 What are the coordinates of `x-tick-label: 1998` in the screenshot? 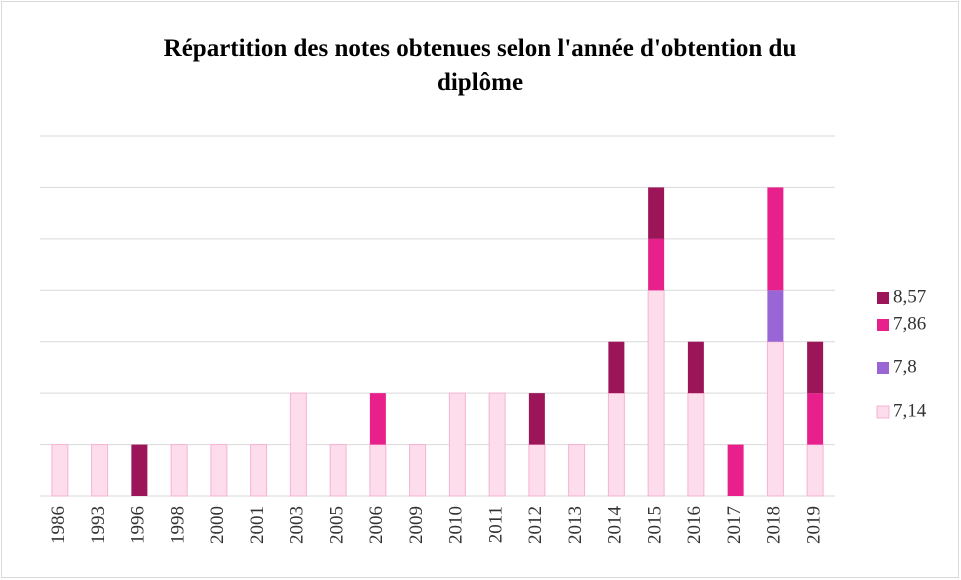 It's located at (177, 525).